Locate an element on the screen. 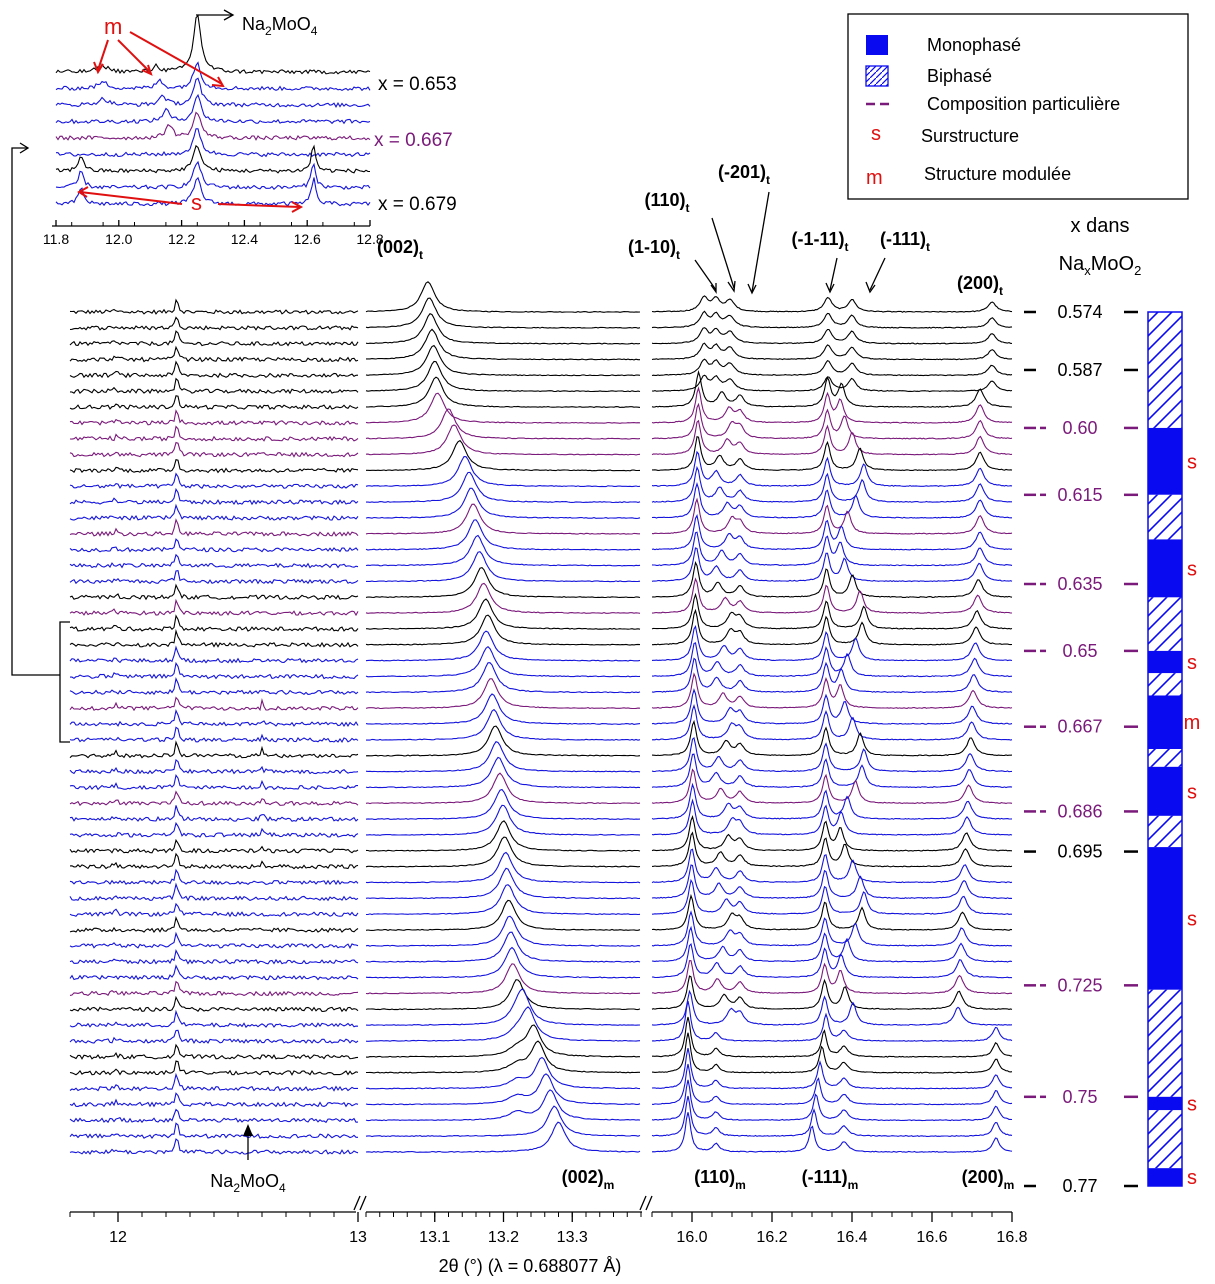  pattern-8-middle-segment is located at coordinates (503, 424).